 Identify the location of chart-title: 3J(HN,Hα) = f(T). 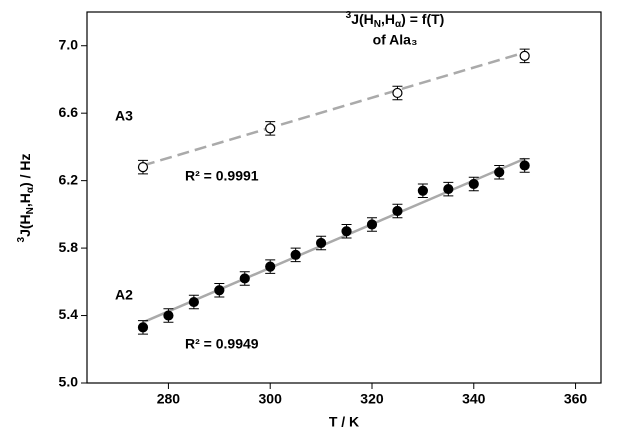
(395, 20).